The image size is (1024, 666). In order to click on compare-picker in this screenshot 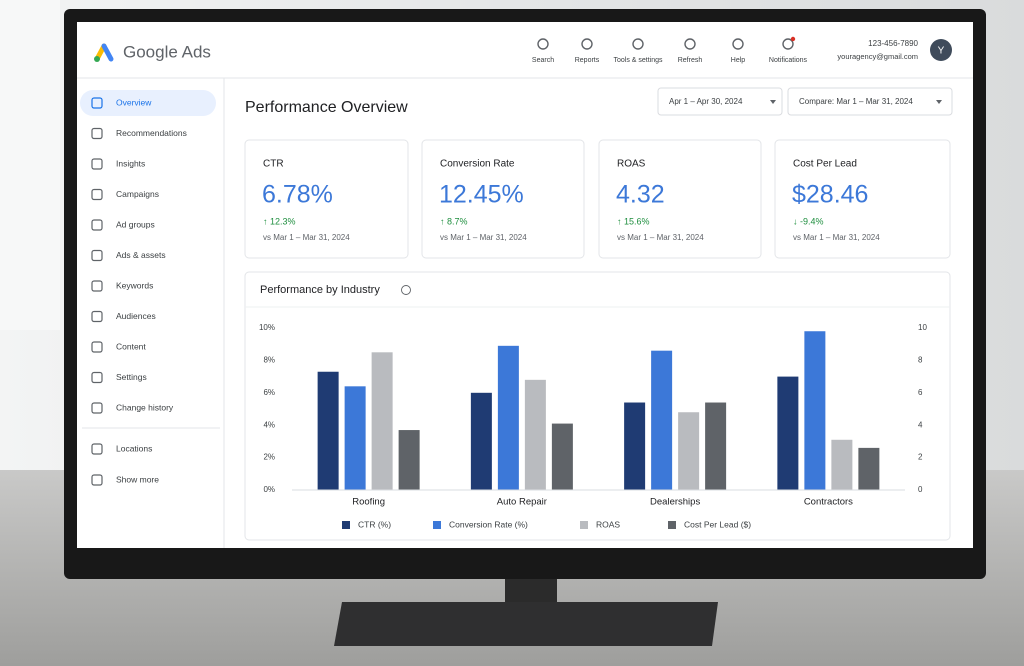, I will do `click(870, 101)`.